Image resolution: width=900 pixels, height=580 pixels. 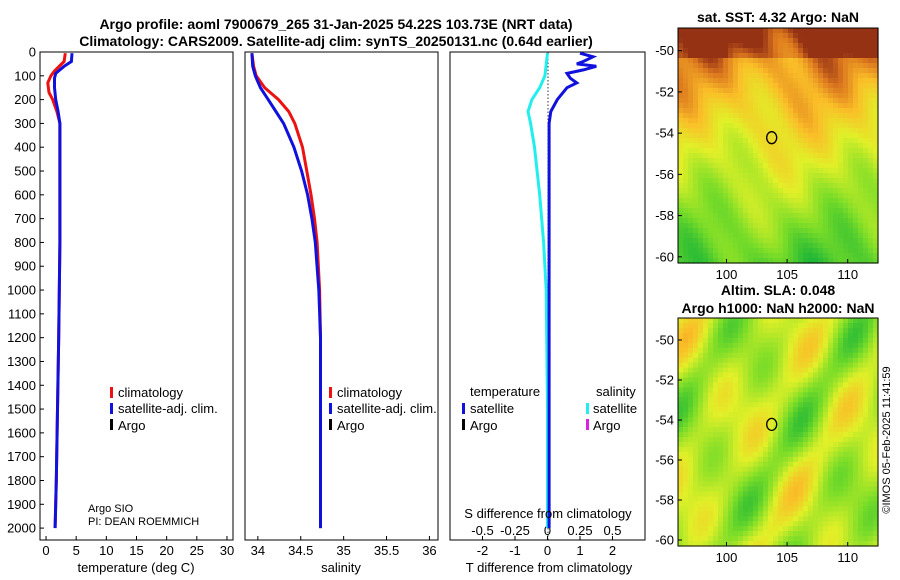 What do you see at coordinates (483, 550) in the screenshot?
I see `temperature-difference-tick-label: -2` at bounding box center [483, 550].